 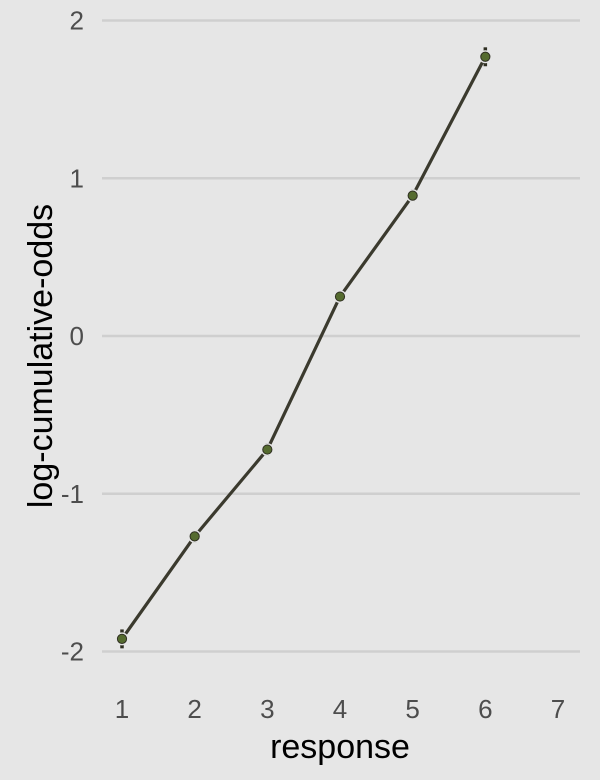 I want to click on x-axis-title: response, so click(x=340, y=747).